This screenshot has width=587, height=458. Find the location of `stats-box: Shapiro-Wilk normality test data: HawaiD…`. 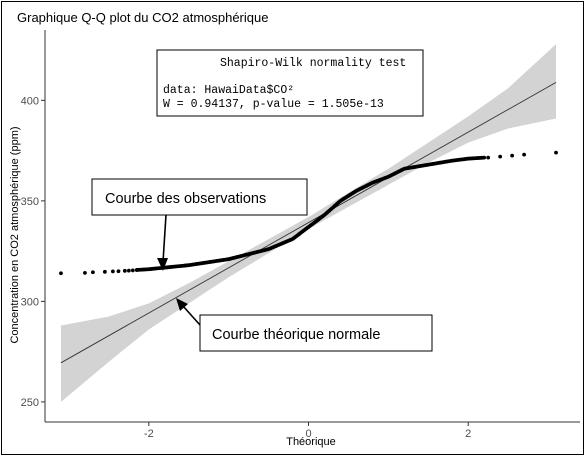

stats-box: Shapiro-Wilk normality test data: HawaiD… is located at coordinates (290, 83).